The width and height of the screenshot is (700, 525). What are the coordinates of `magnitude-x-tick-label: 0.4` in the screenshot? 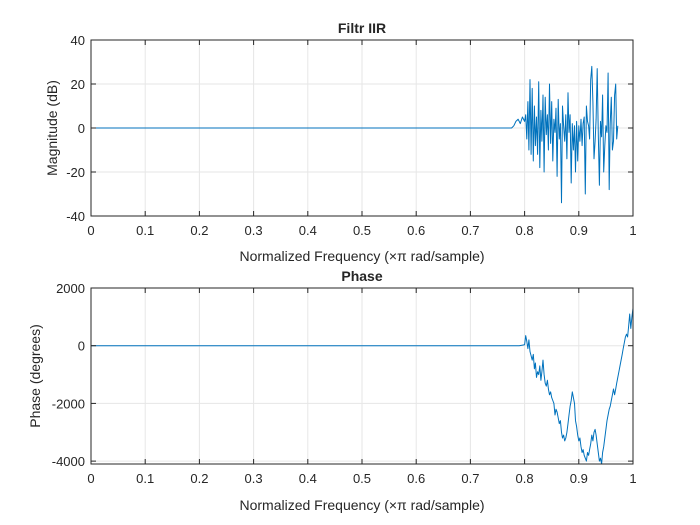 It's located at (308, 230).